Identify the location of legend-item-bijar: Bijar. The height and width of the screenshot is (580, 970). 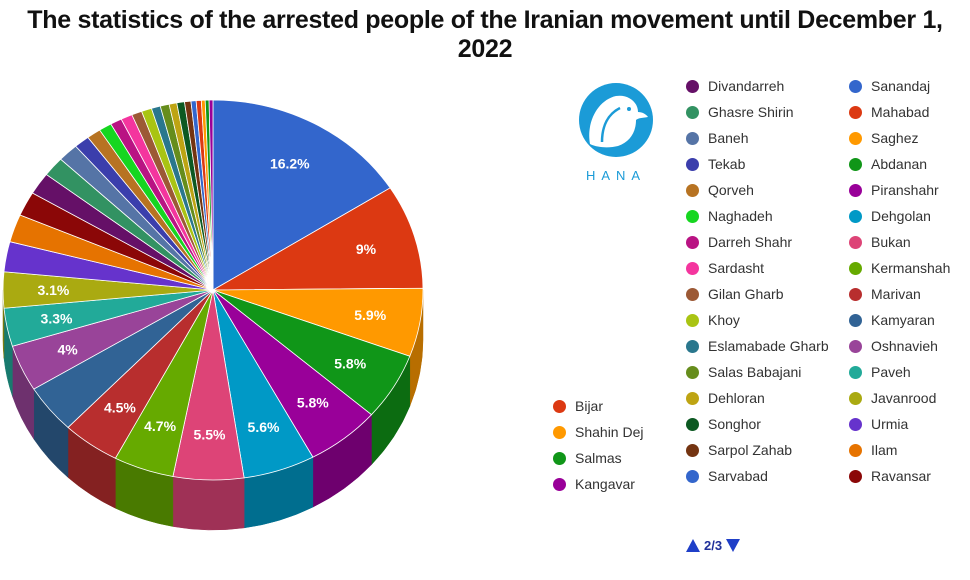
(578, 406).